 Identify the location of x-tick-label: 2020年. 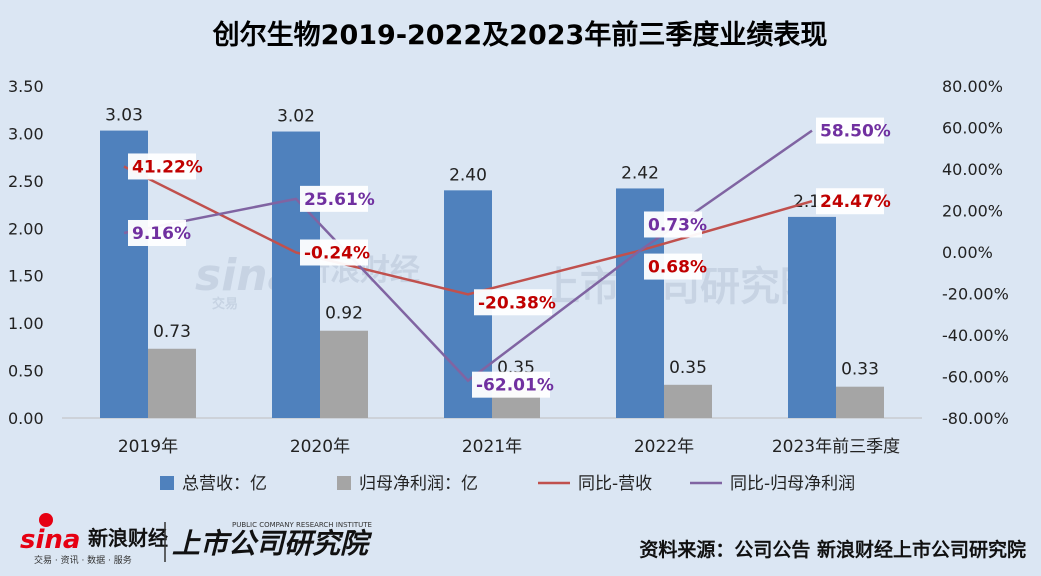
(320, 447).